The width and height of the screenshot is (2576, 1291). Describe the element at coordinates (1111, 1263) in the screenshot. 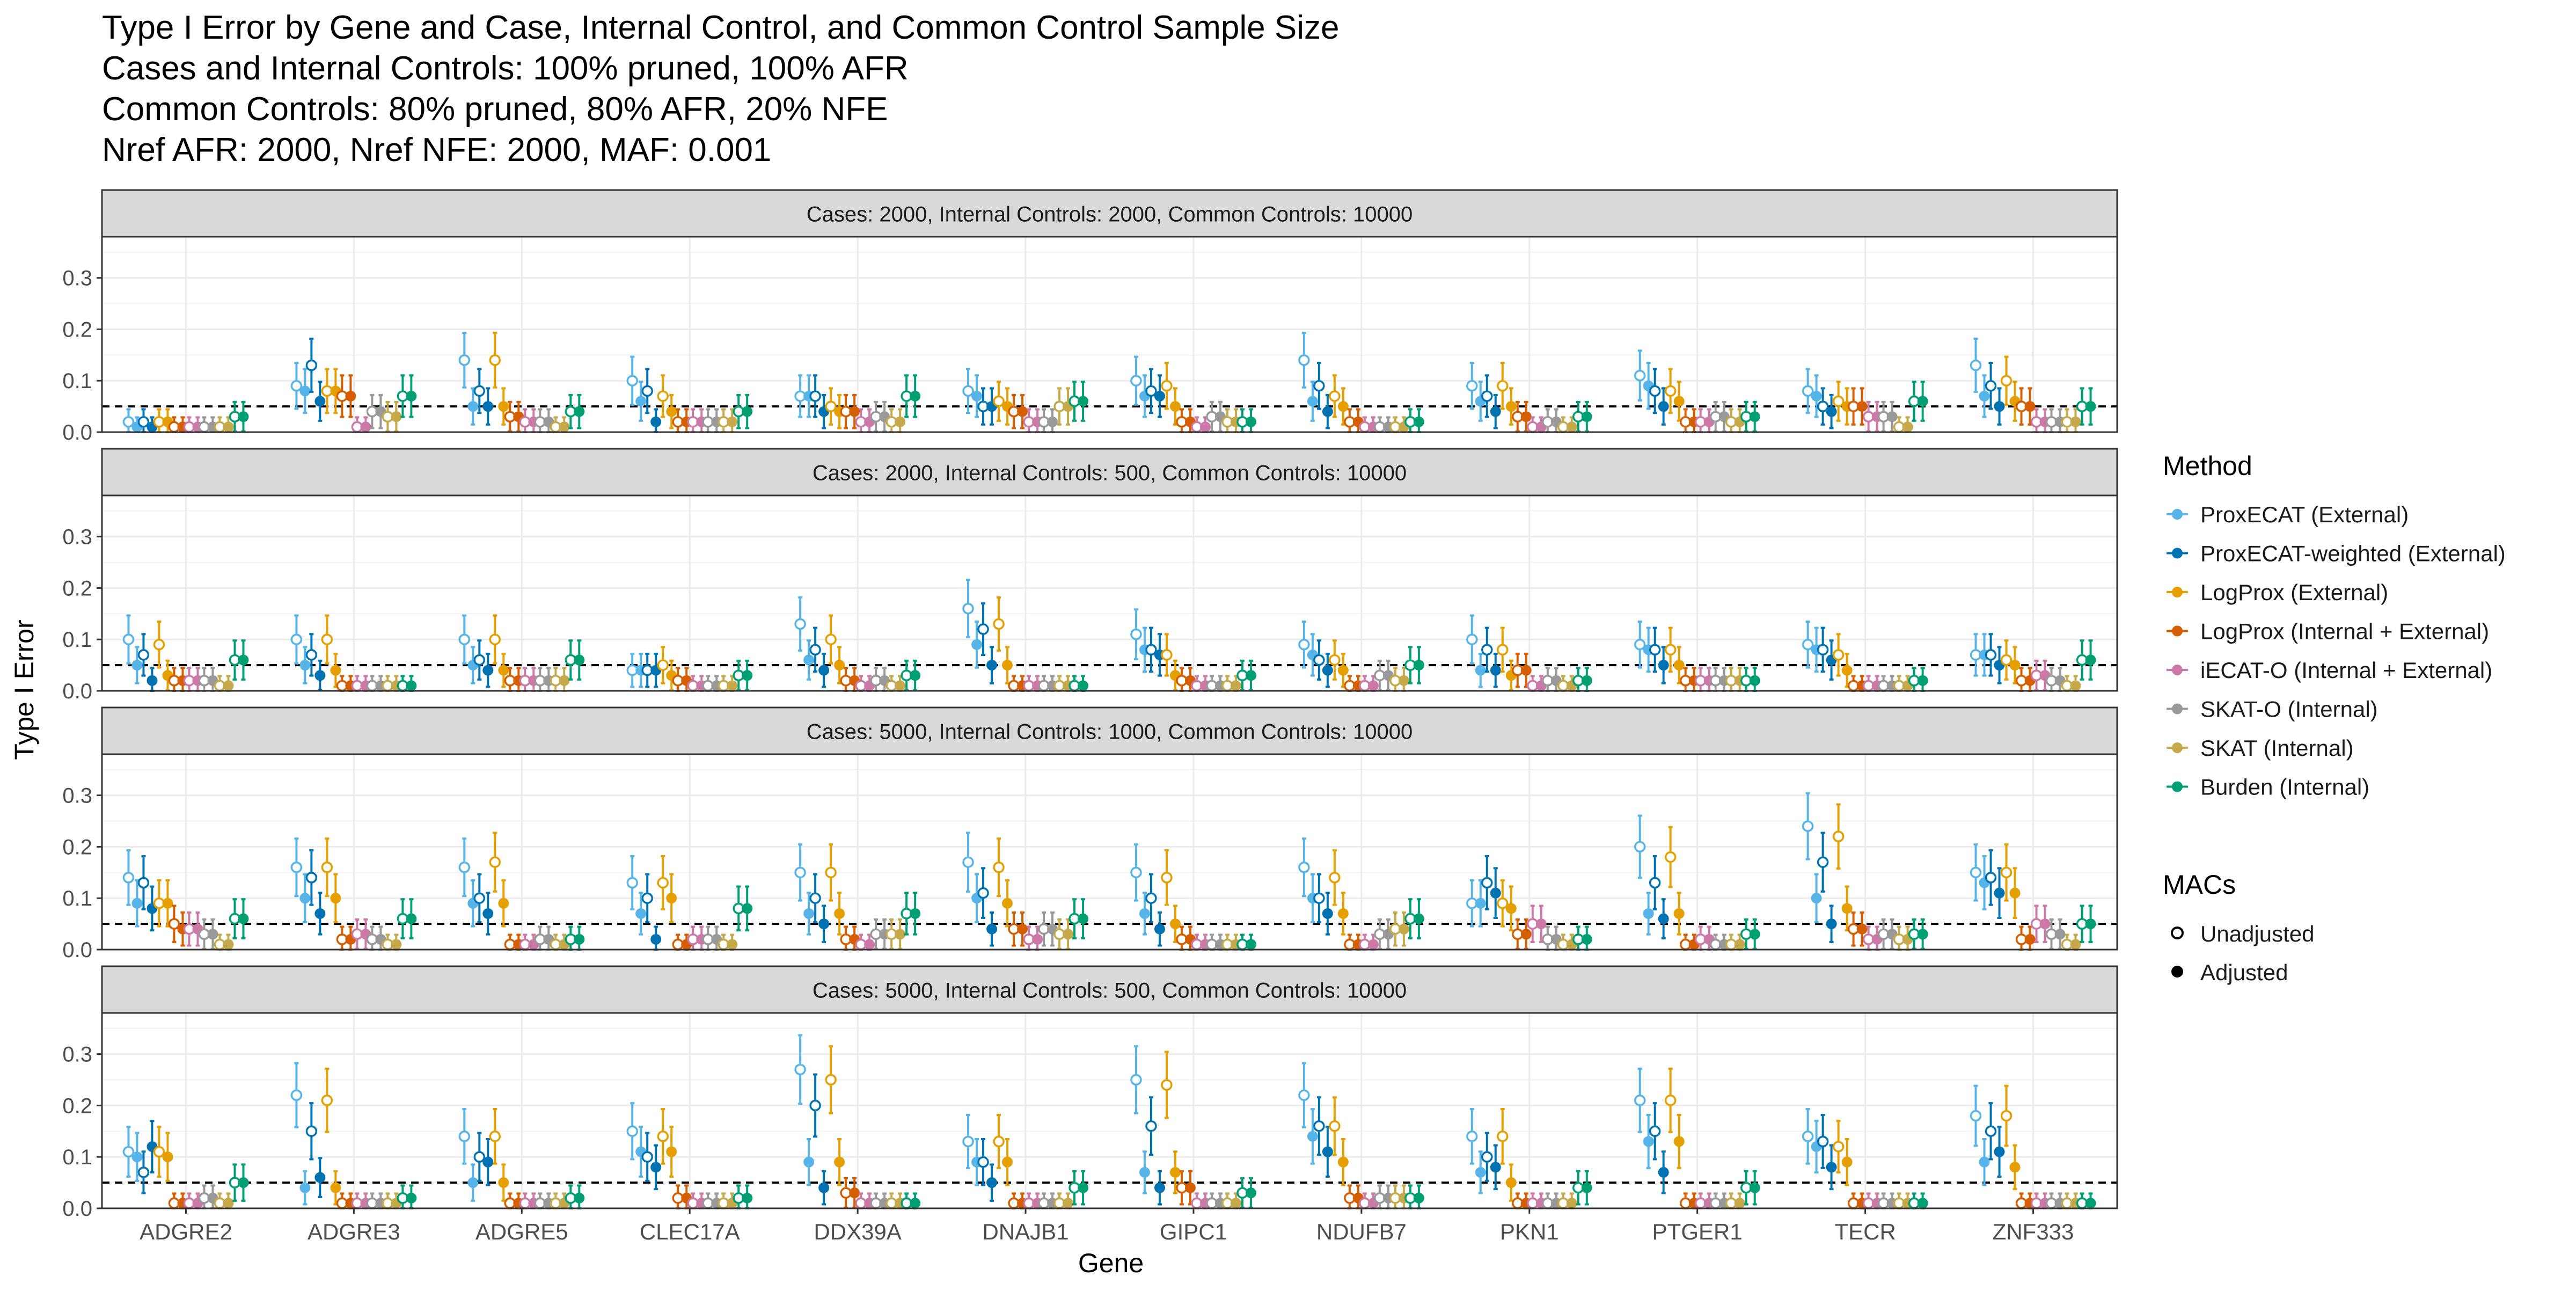

I see `x-axis-label: Gene` at that location.